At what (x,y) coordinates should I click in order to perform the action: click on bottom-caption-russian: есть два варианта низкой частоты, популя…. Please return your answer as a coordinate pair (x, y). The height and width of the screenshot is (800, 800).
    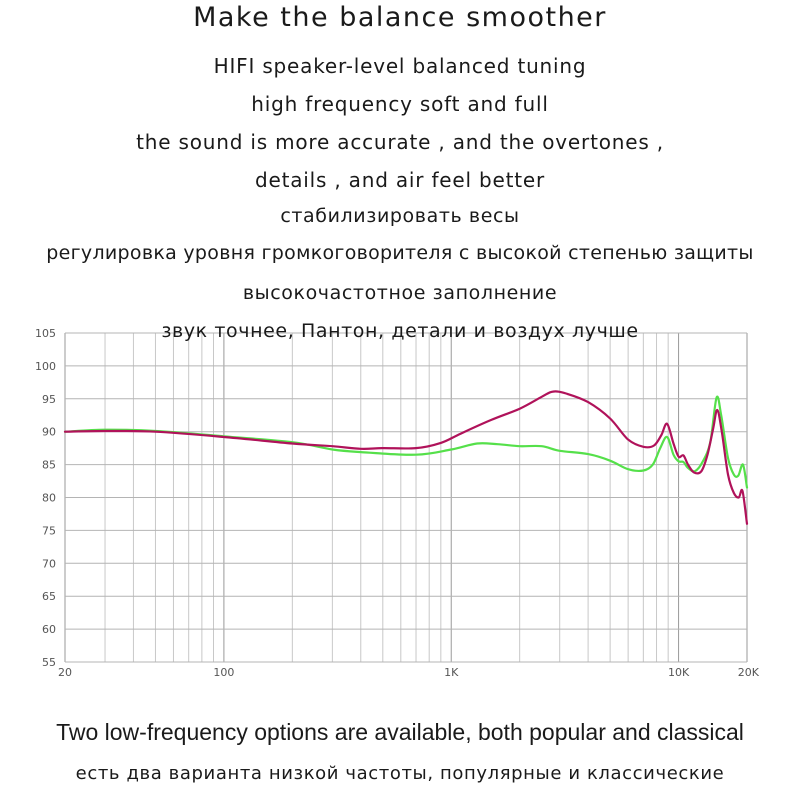
    Looking at the image, I should click on (400, 773).